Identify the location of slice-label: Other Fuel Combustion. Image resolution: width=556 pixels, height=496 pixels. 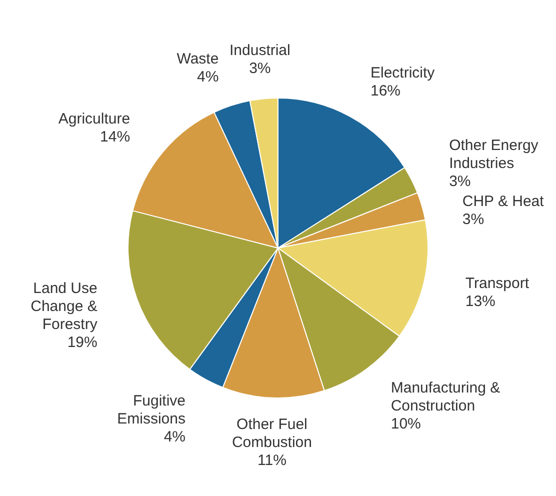
(272, 433).